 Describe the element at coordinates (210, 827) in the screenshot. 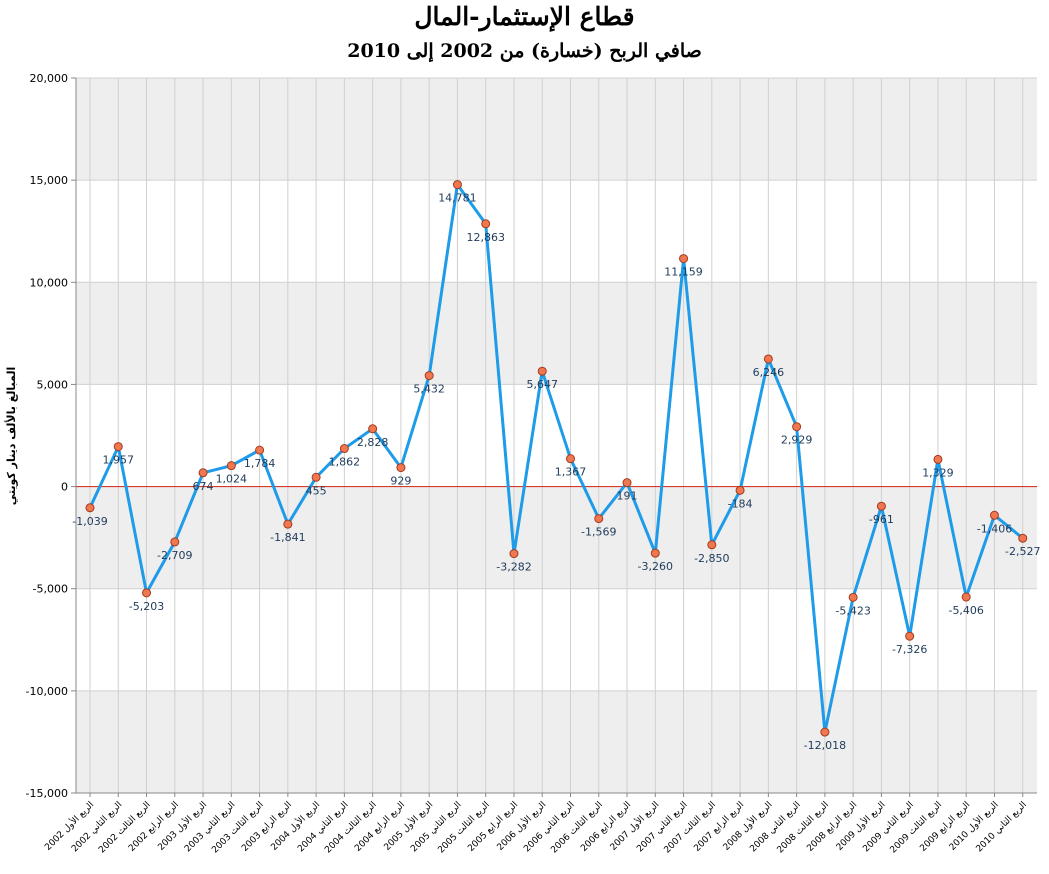

I see `x-tick-label: الربع الثاني 2003` at that location.